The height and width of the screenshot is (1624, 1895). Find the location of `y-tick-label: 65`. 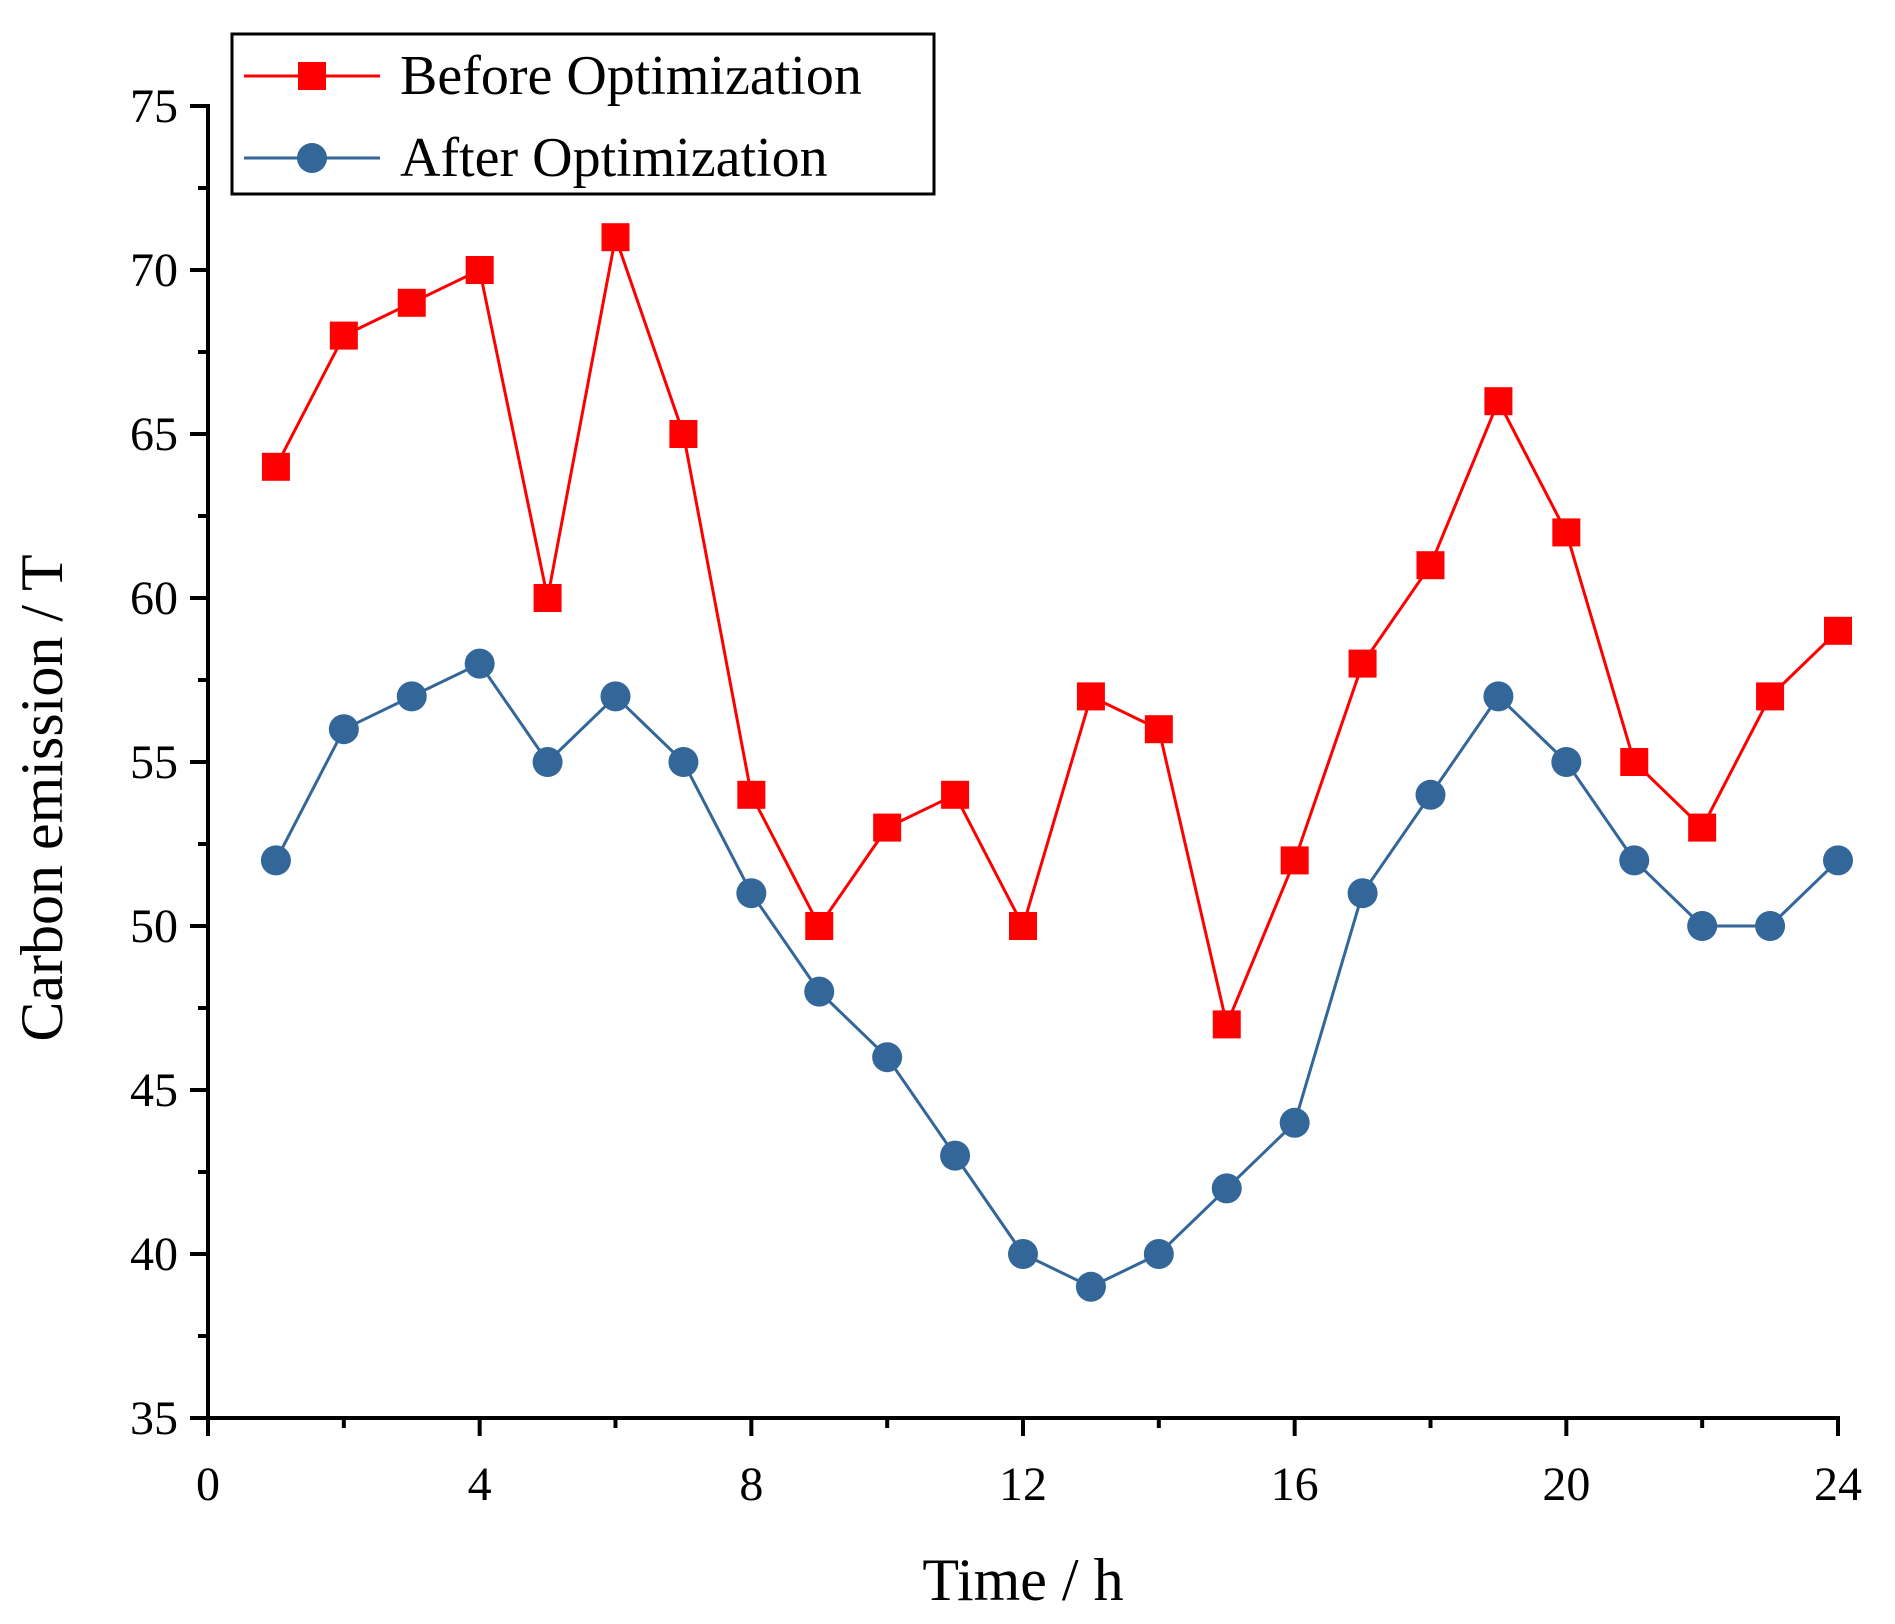

y-tick-label: 65 is located at coordinates (154, 434).